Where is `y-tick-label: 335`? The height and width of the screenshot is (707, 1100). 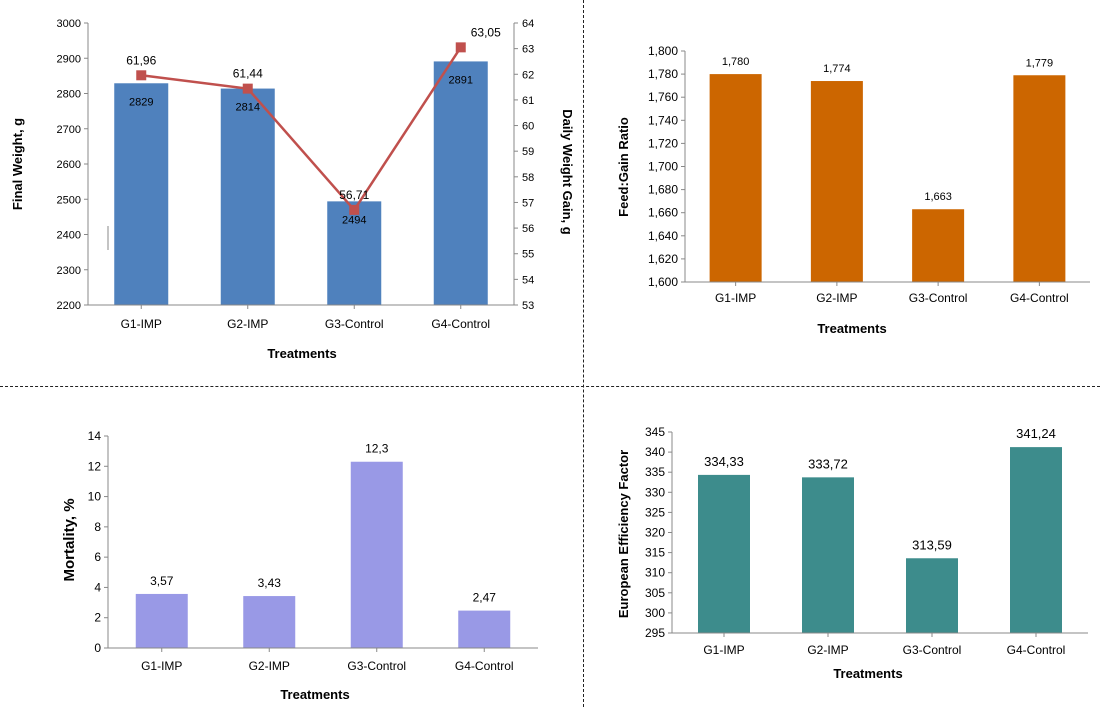 y-tick-label: 335 is located at coordinates (655, 472).